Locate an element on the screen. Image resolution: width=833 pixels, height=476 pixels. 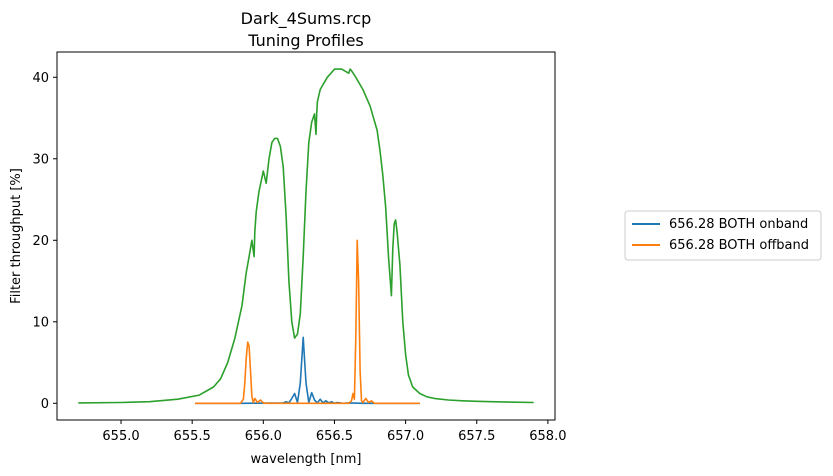
y-tick-label: 40 is located at coordinates (40, 78).